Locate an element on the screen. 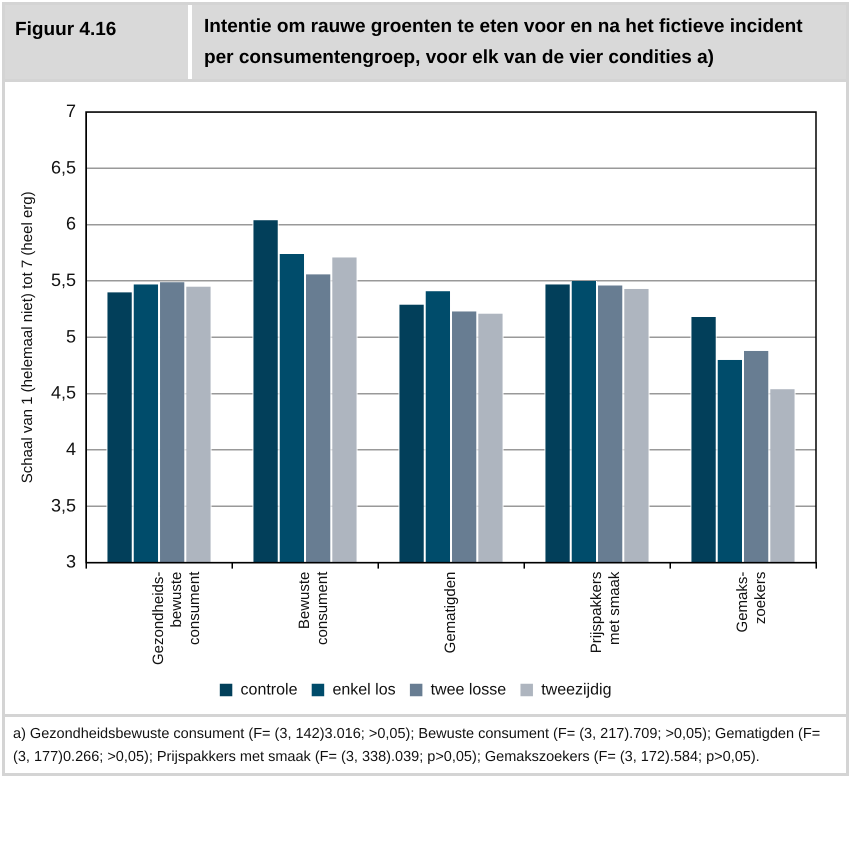  legend-label: tweezijdig is located at coordinates (576, 689).